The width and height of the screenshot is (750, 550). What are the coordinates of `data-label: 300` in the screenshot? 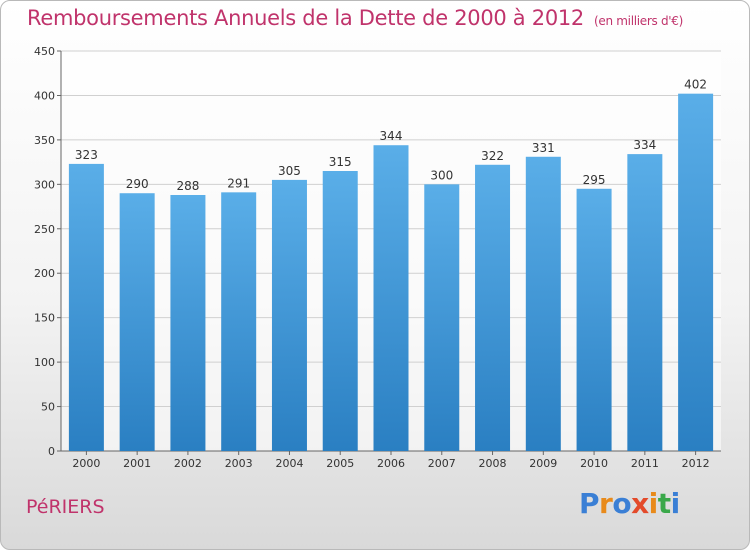 It's located at (441, 175).